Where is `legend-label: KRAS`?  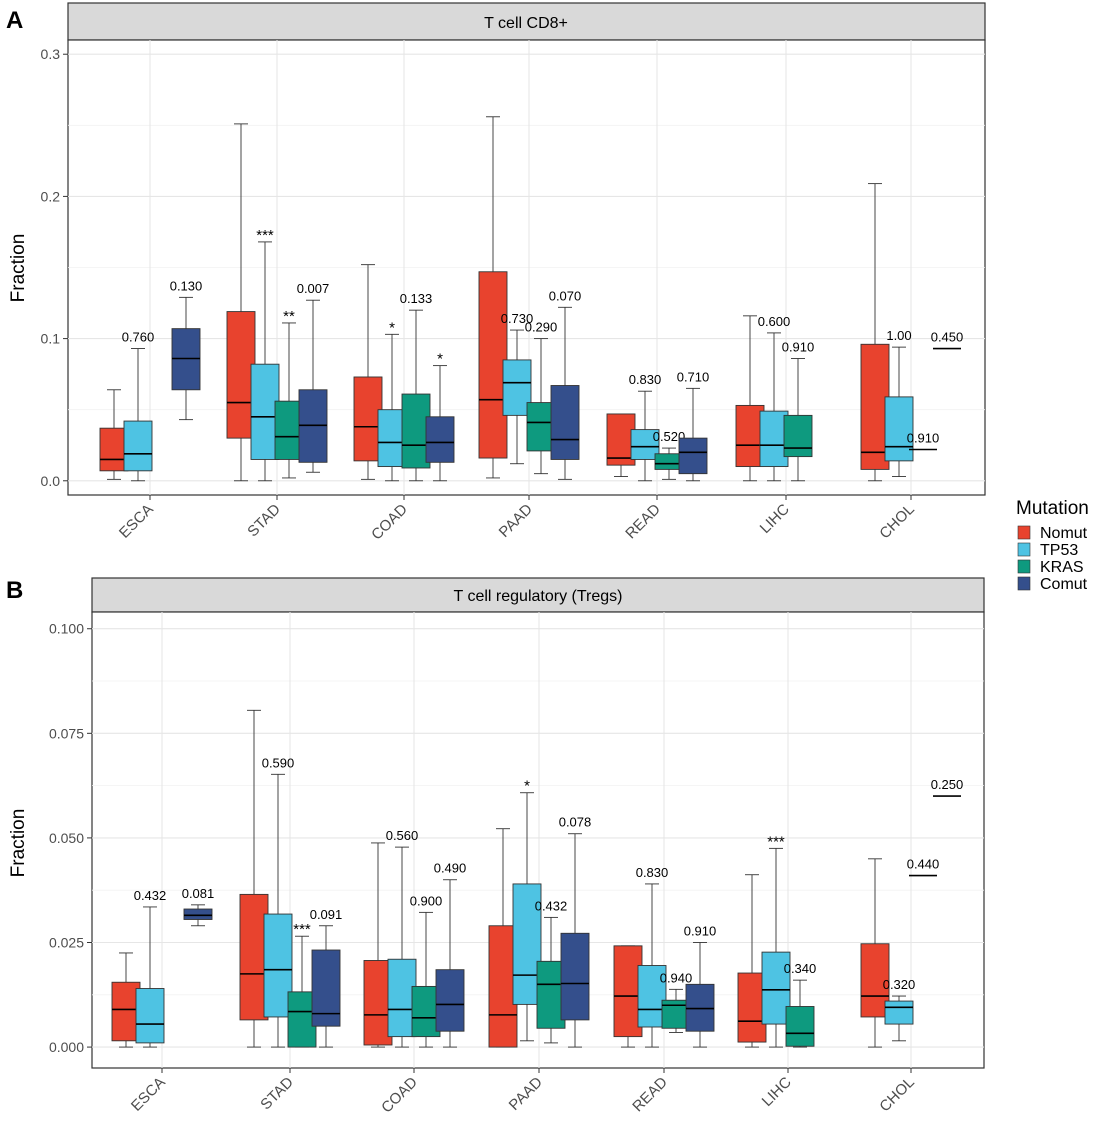 legend-label: KRAS is located at coordinates (1062, 567).